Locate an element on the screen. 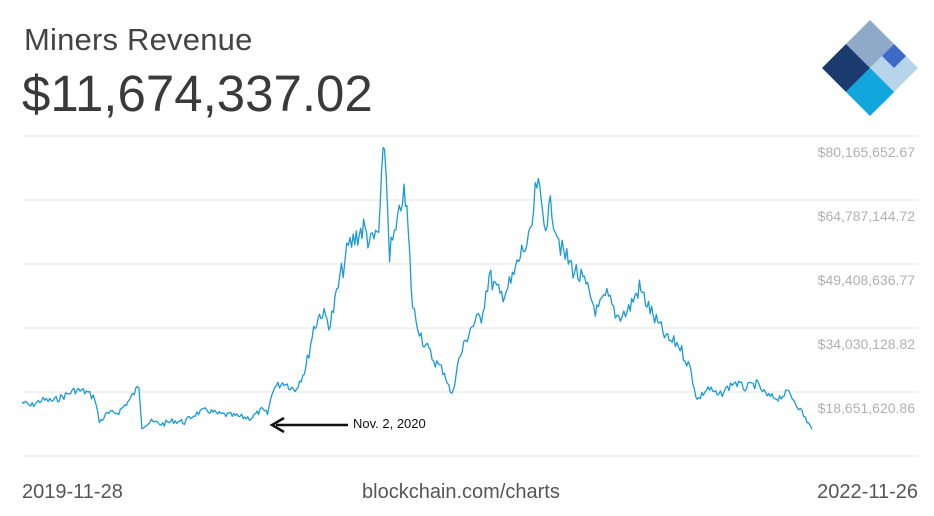 This screenshot has height=516, width=934. y-tick-label: $80,165,652.67 is located at coordinates (867, 152).